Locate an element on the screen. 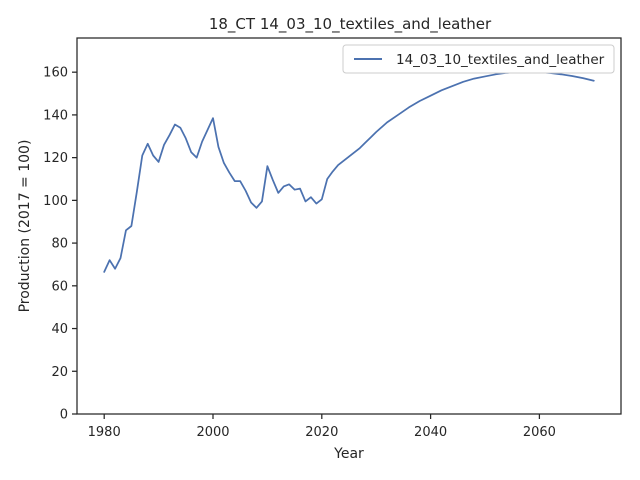 This screenshot has width=640, height=480. x-axis: 1980 2000 2020 2040 2060 is located at coordinates (322, 427).